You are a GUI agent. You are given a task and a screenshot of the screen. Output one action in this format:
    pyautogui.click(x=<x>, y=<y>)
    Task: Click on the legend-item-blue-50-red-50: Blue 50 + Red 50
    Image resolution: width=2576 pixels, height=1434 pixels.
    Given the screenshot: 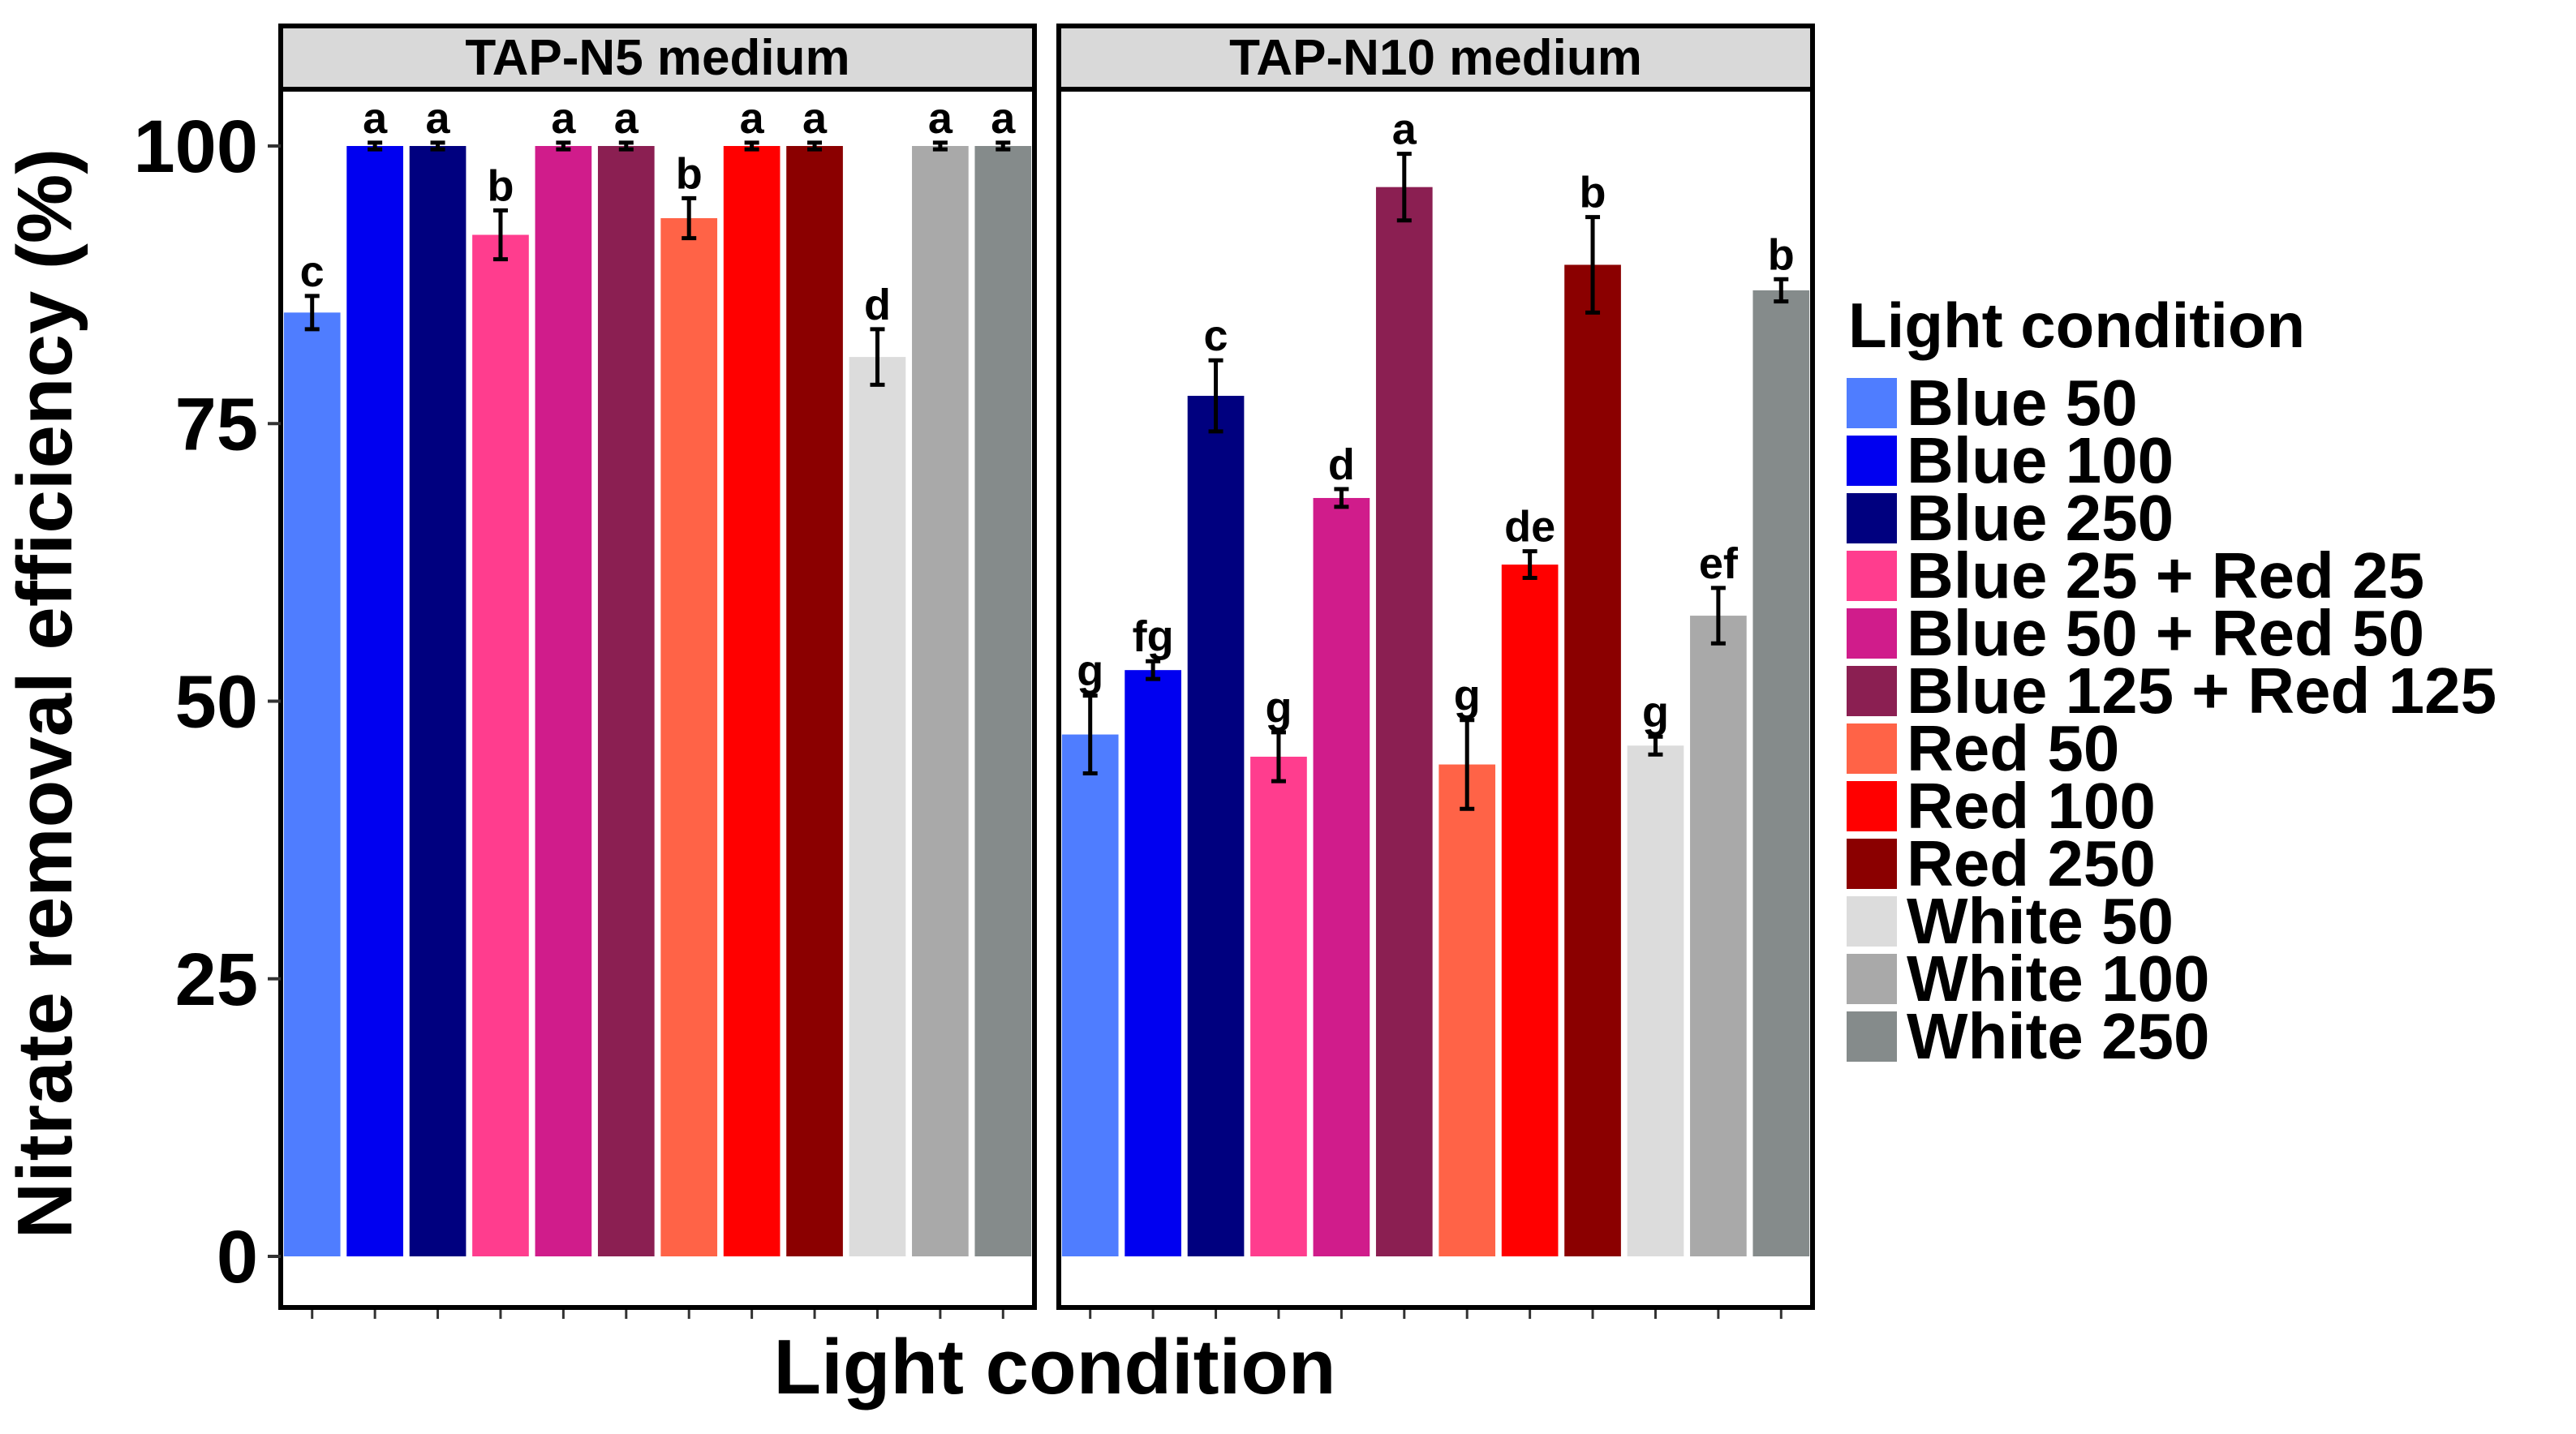 What is the action you would take?
    pyautogui.click(x=2135, y=633)
    